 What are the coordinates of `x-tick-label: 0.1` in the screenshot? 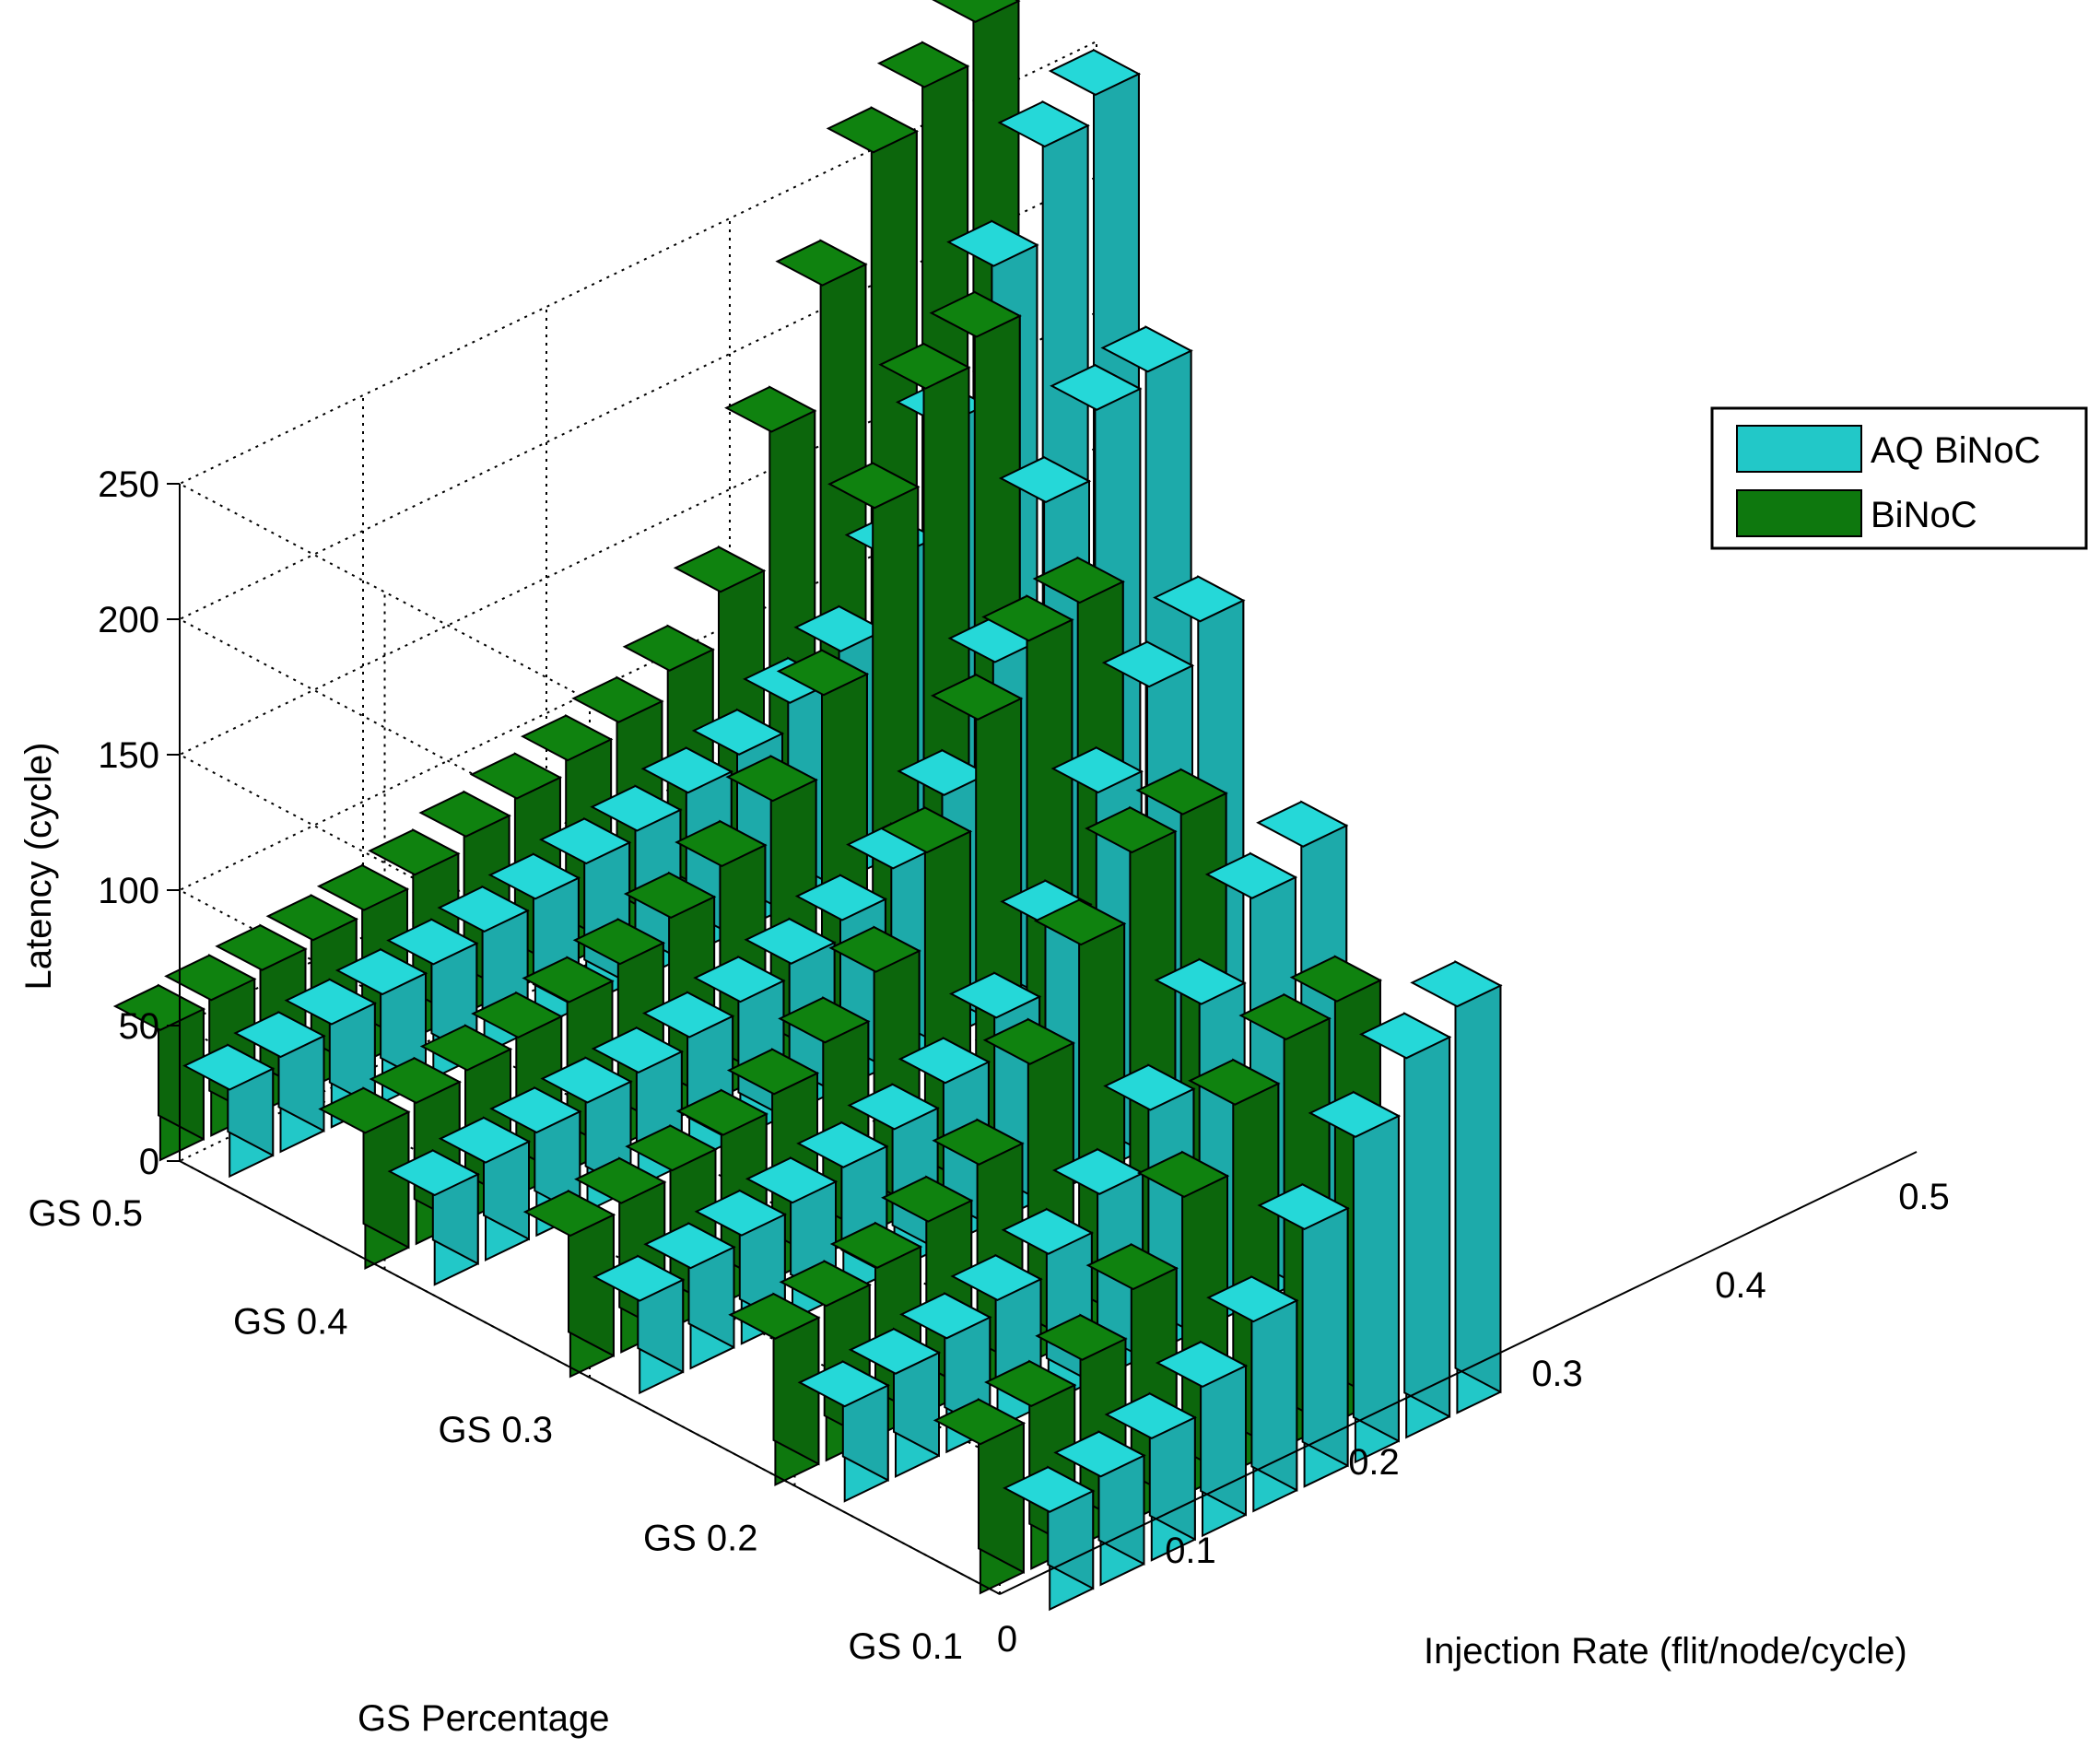 It's located at (1191, 1551).